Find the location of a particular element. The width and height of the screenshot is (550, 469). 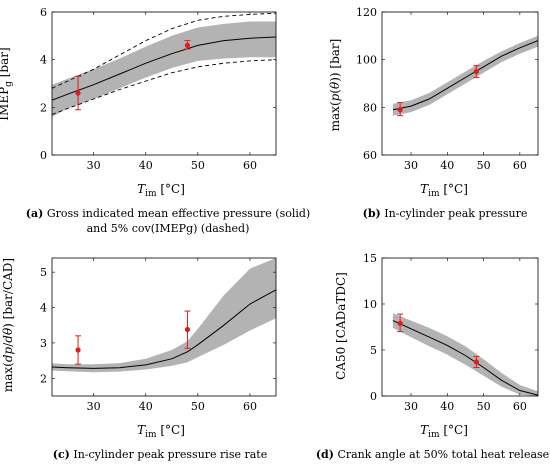

panel-b-plot-area is located at coordinates (465, 75).